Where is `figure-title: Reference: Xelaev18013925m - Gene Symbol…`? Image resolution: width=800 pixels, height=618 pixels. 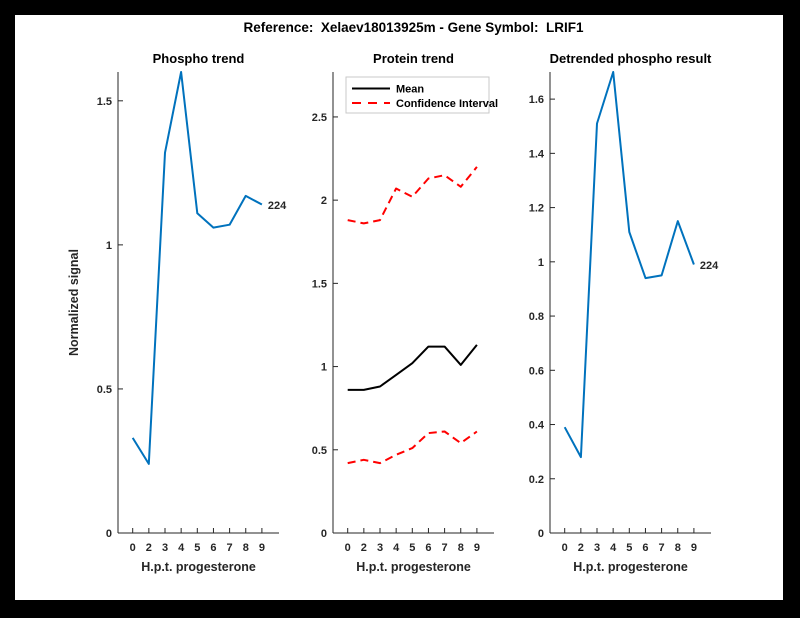 figure-title: Reference: Xelaev18013925m - Gene Symbol… is located at coordinates (413, 27).